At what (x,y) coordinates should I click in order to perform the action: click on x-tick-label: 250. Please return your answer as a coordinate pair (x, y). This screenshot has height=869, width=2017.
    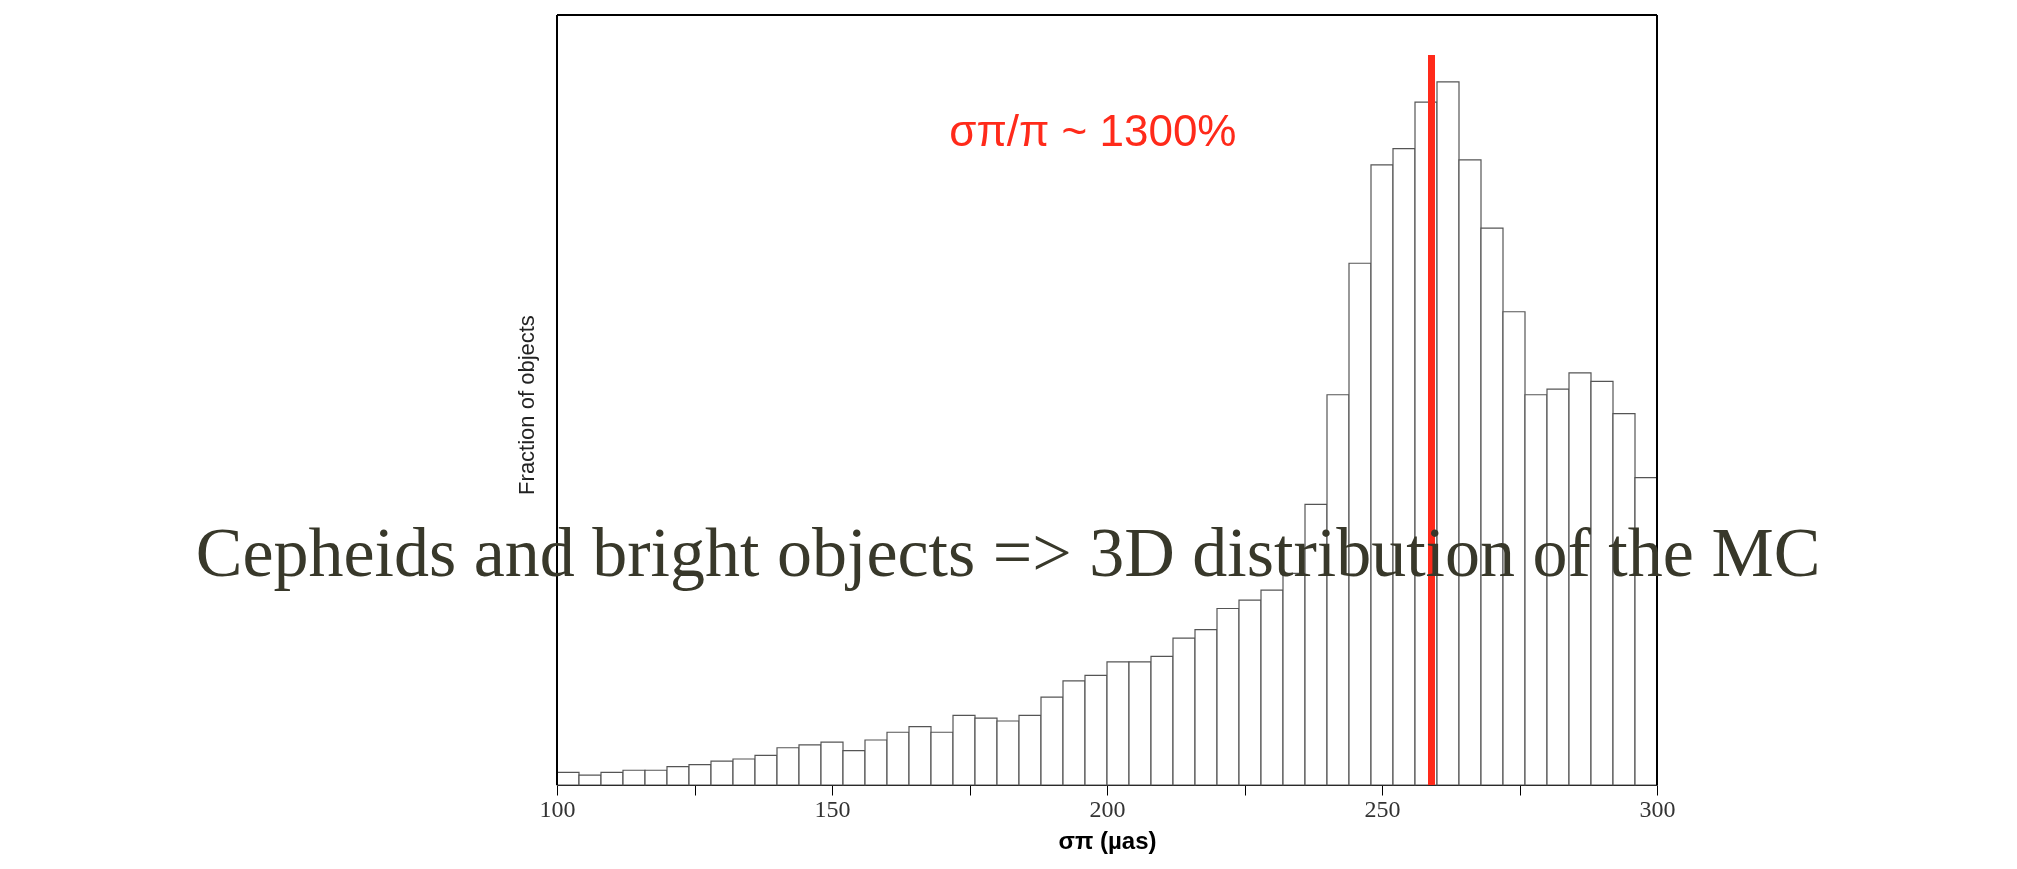
    Looking at the image, I should click on (1382, 808).